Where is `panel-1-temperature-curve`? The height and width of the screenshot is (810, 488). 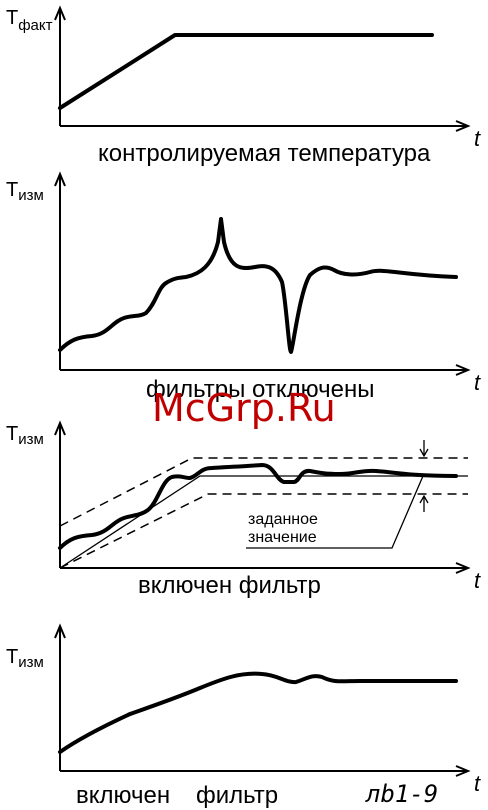 panel-1-temperature-curve is located at coordinates (246, 71).